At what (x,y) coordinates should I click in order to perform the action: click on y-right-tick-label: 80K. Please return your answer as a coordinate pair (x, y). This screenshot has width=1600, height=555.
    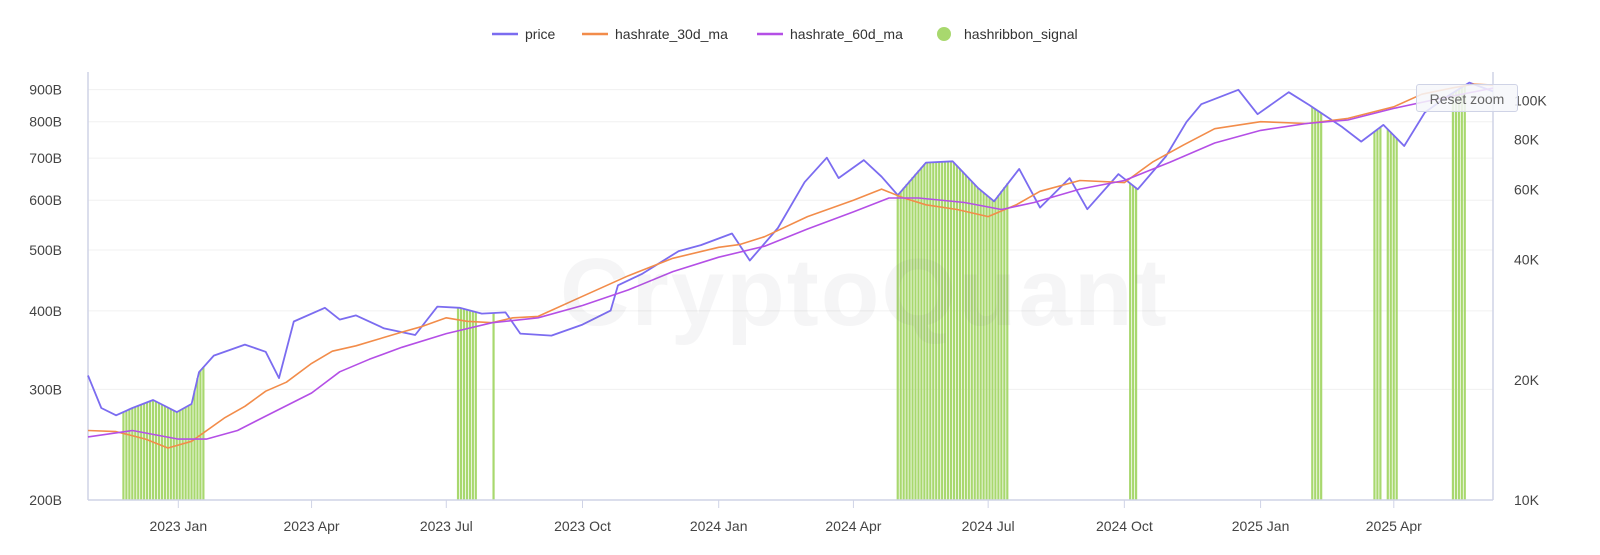
    Looking at the image, I should click on (1527, 139).